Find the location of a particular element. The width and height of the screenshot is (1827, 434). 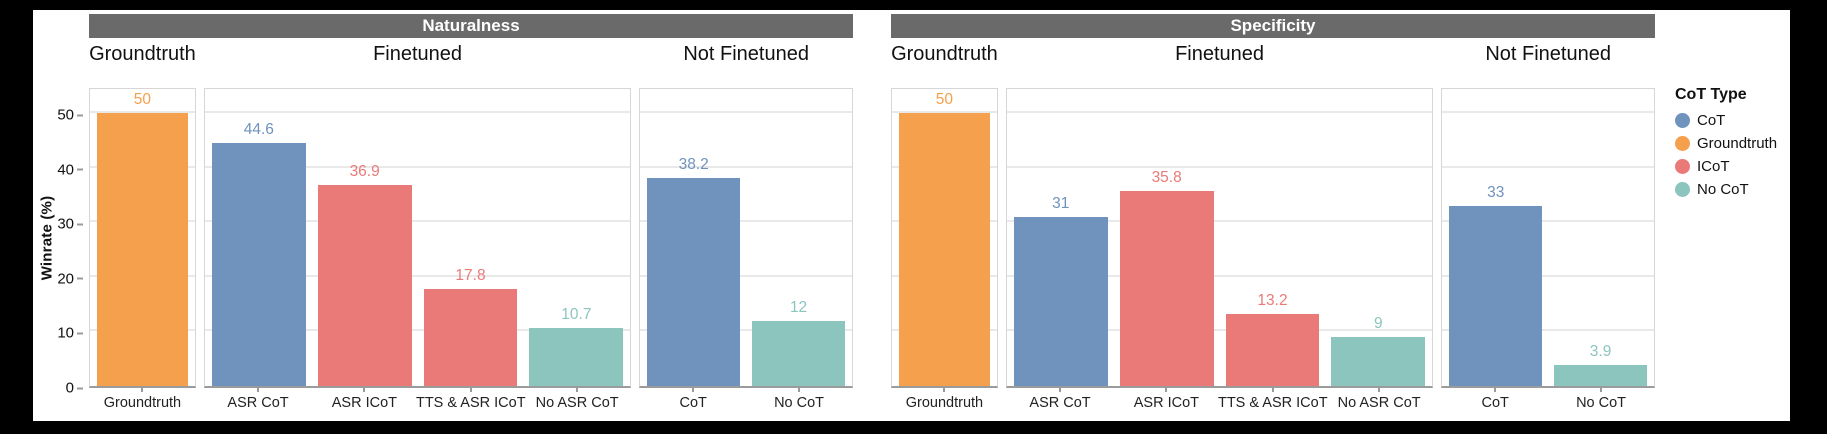

bar-value-label: 31 is located at coordinates (1061, 203).